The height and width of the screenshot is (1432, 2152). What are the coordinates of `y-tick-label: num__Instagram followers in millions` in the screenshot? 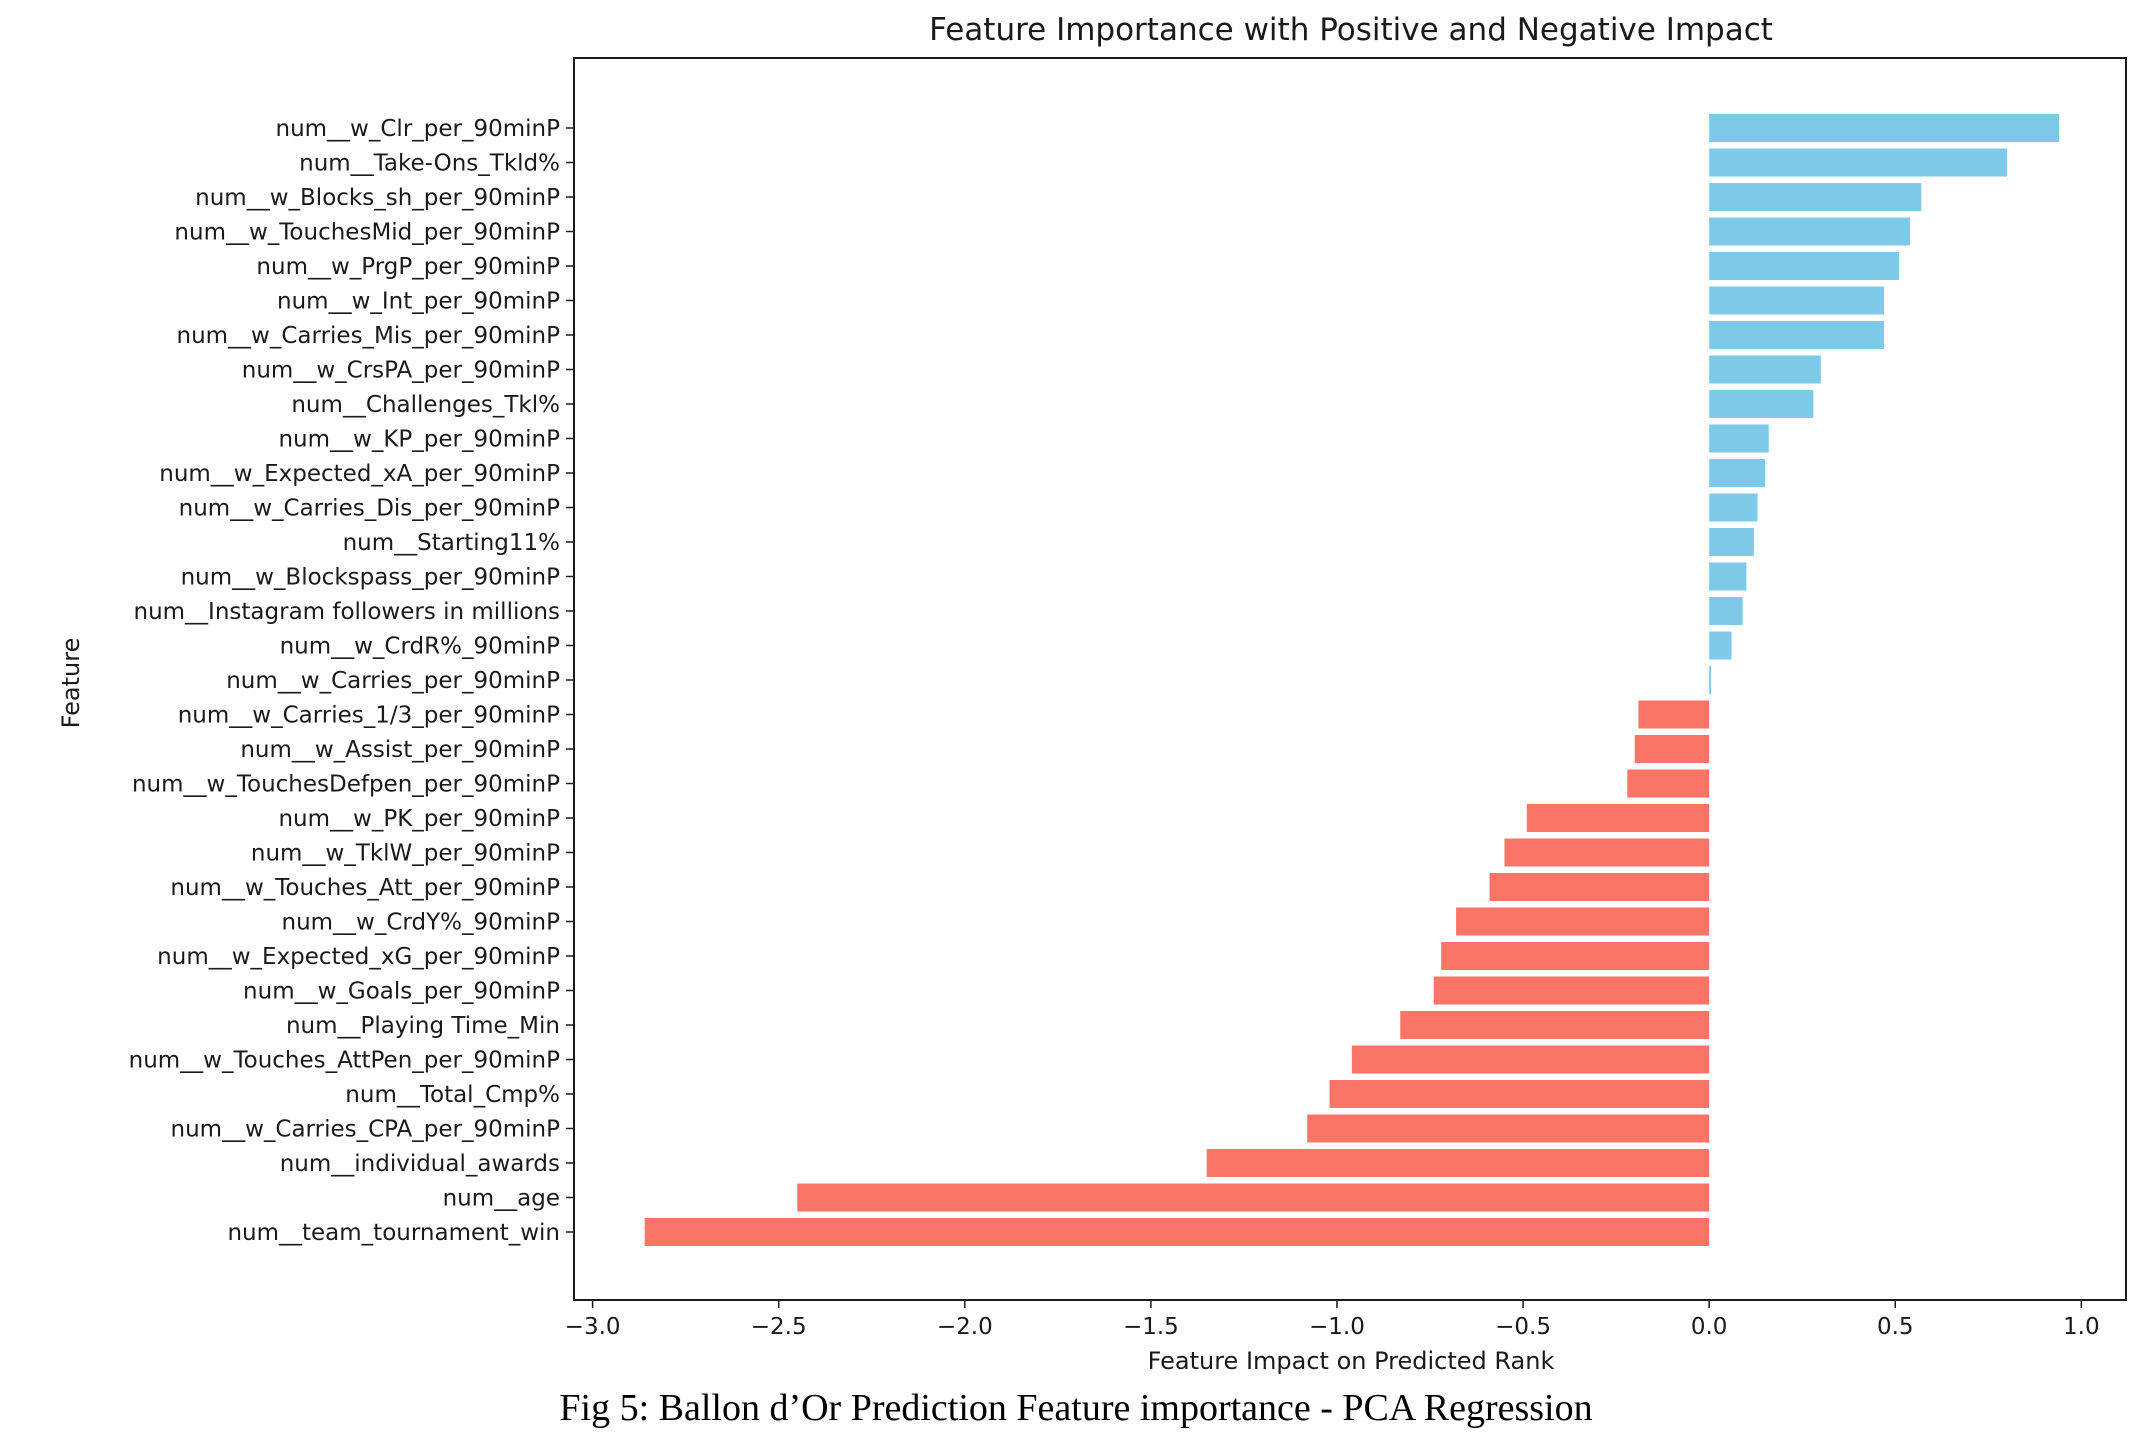 It's located at (347, 612).